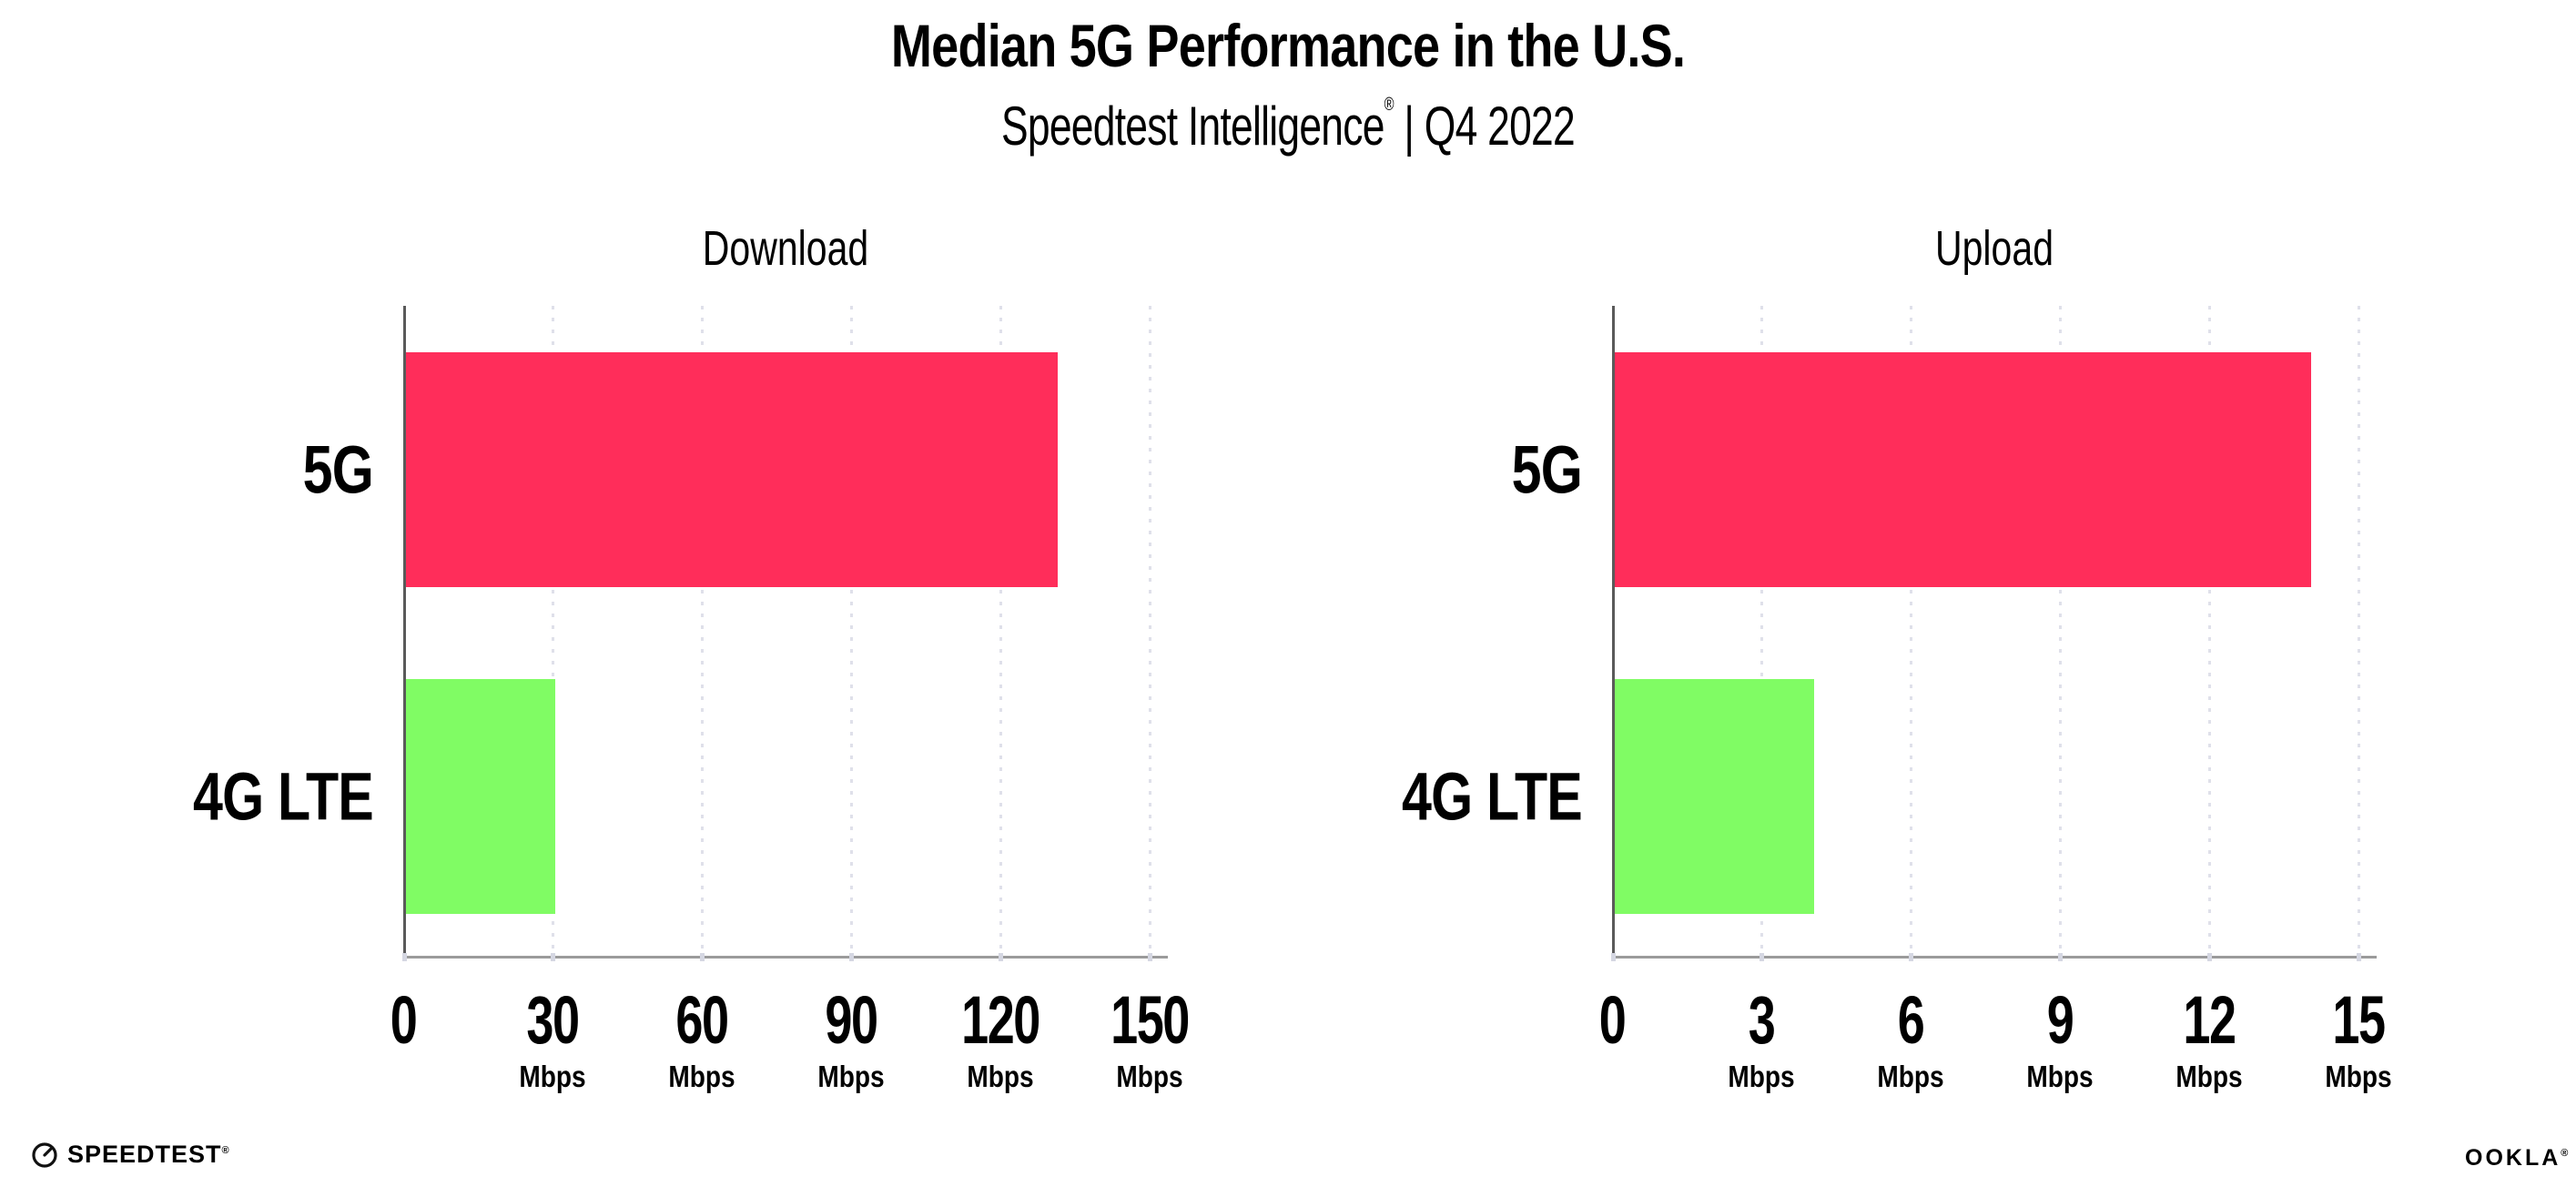 This screenshot has width=2576, height=1197. Describe the element at coordinates (2060, 1020) in the screenshot. I see `x-tick-label: 9` at that location.